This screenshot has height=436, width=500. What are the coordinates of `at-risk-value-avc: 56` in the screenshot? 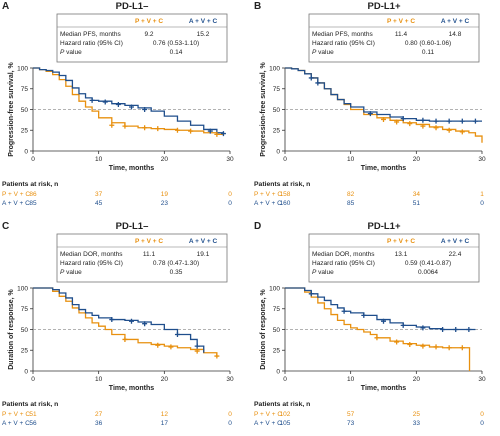 It's located at (33, 423).